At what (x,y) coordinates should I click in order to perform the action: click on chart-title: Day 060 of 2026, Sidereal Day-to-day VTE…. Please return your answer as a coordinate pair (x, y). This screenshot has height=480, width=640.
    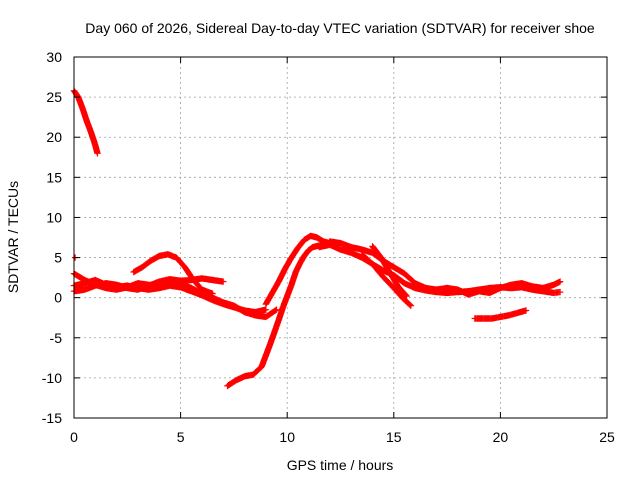
    Looking at the image, I should click on (340, 28).